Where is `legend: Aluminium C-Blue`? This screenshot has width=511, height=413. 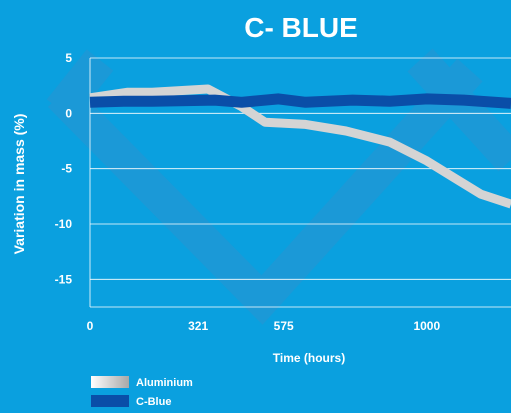
legend: Aluminium C-Blue is located at coordinates (142, 392).